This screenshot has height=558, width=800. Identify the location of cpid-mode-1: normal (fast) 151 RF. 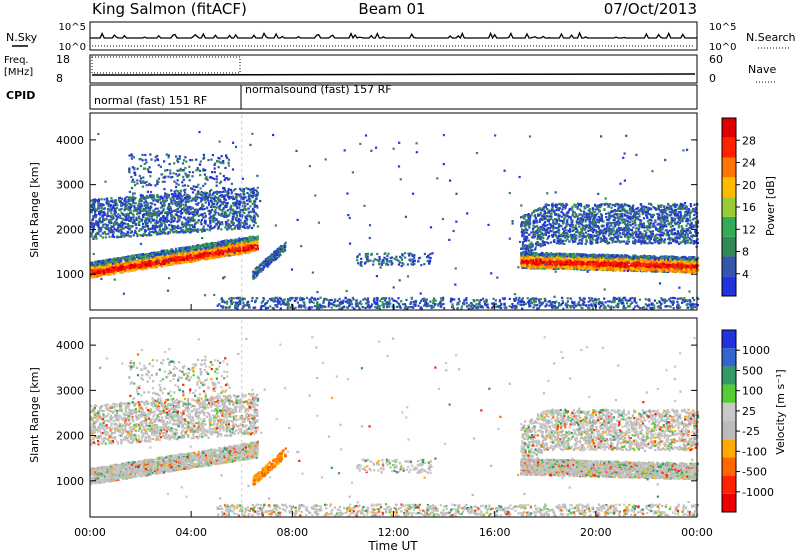
(150, 100).